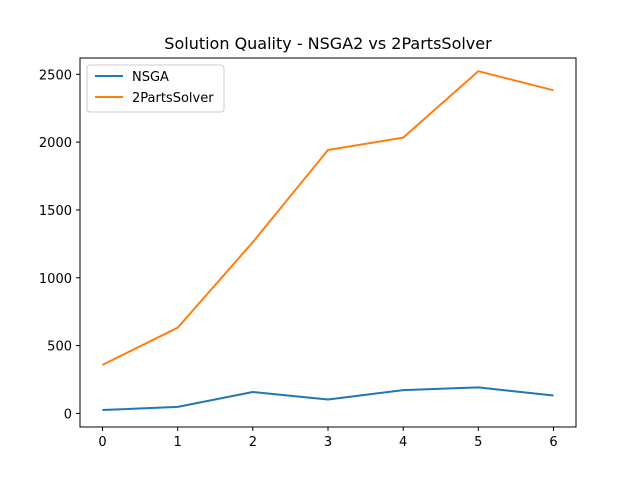 This screenshot has width=640, height=480. Describe the element at coordinates (403, 442) in the screenshot. I see `x-tick-label: 4` at that location.